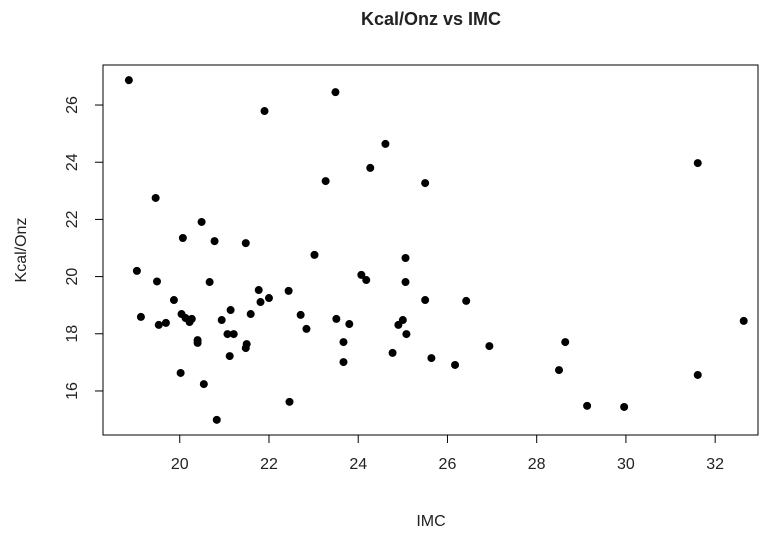  What do you see at coordinates (430, 521) in the screenshot?
I see `x-axis-label: IMC` at bounding box center [430, 521].